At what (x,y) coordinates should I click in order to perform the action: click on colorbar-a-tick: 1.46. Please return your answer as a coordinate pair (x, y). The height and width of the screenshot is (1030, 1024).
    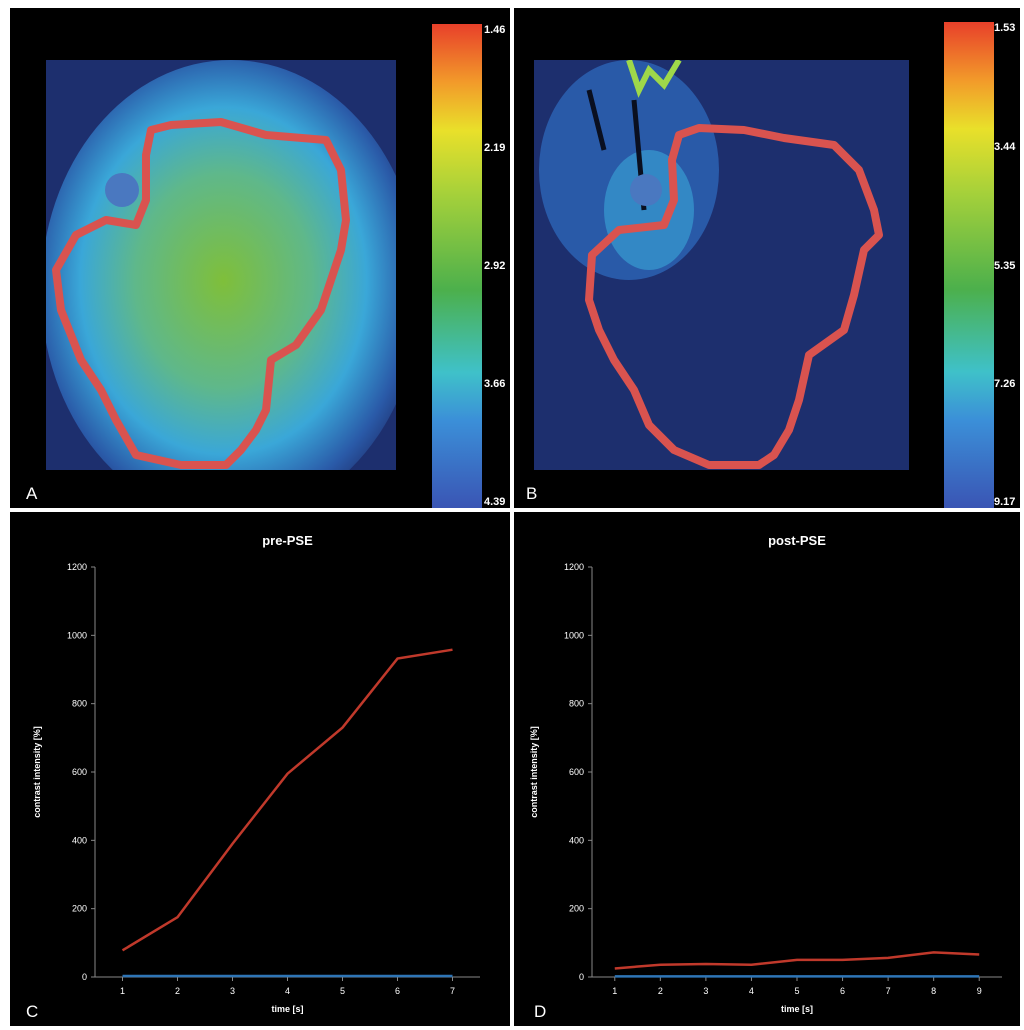
    Looking at the image, I should click on (495, 30).